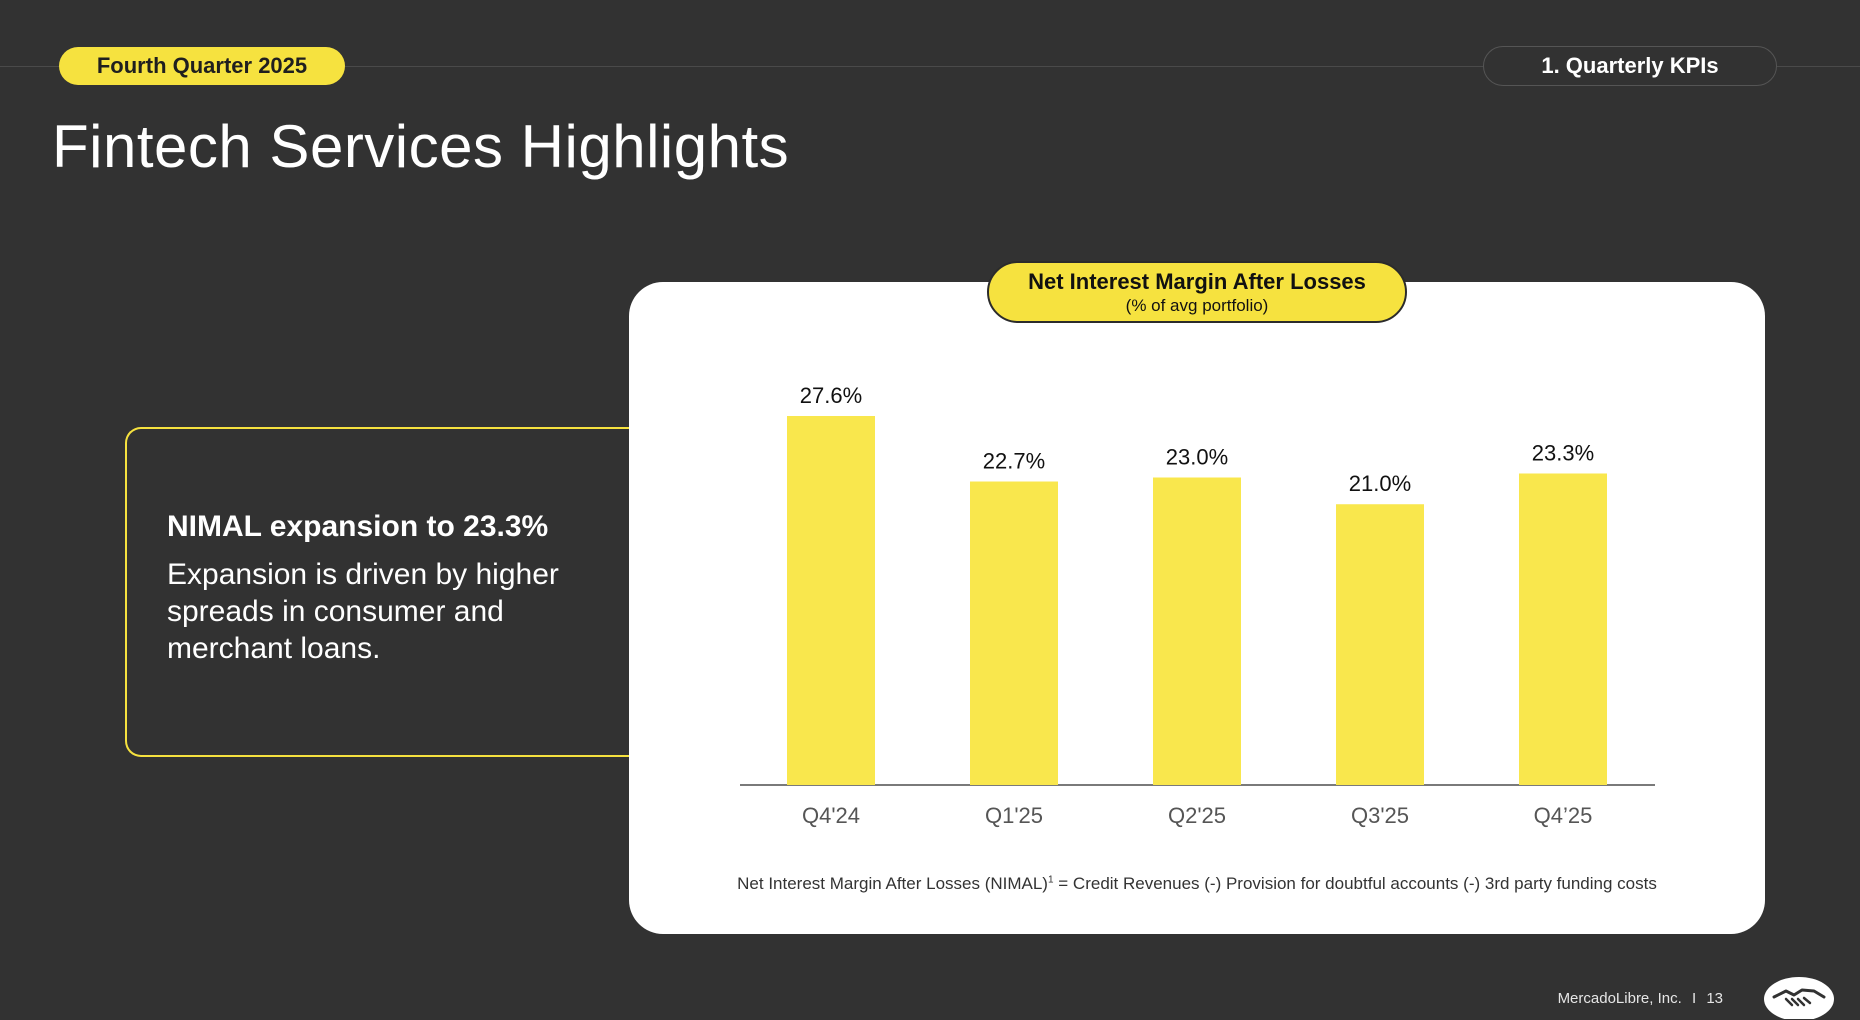 The width and height of the screenshot is (1860, 1020). I want to click on data-label-1: 22.7%, so click(1014, 461).